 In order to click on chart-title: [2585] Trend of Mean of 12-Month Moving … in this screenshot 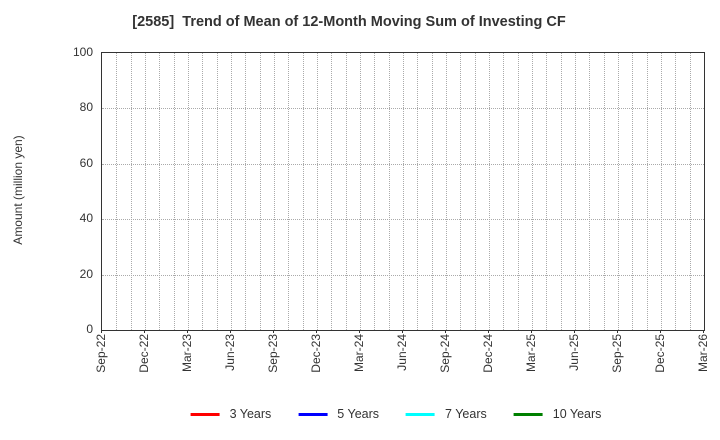, I will do `click(349, 22)`.